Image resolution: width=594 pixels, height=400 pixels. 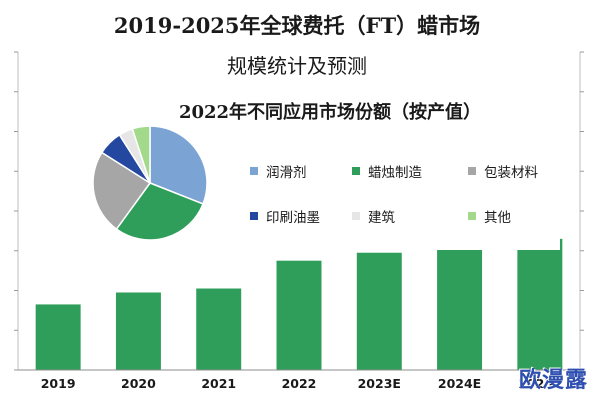 I want to click on legend-item-other: 其他, so click(x=489, y=217).